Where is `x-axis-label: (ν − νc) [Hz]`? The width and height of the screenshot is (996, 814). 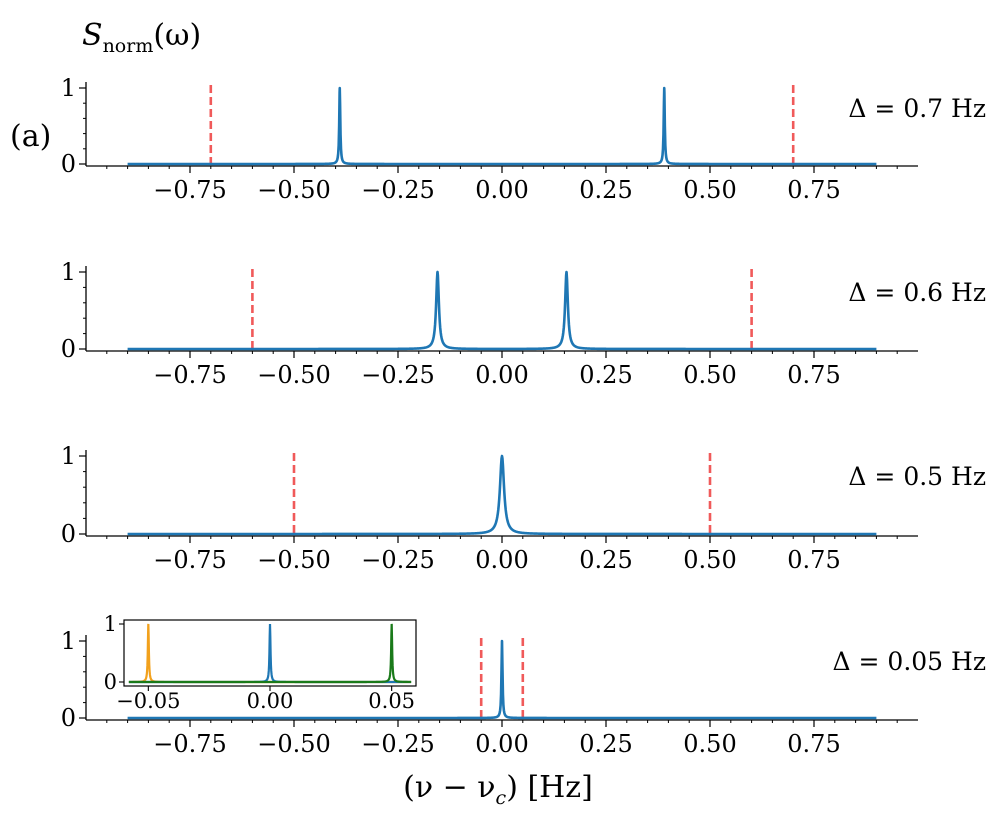 x-axis-label: (ν − νc) [Hz] is located at coordinates (498, 789).